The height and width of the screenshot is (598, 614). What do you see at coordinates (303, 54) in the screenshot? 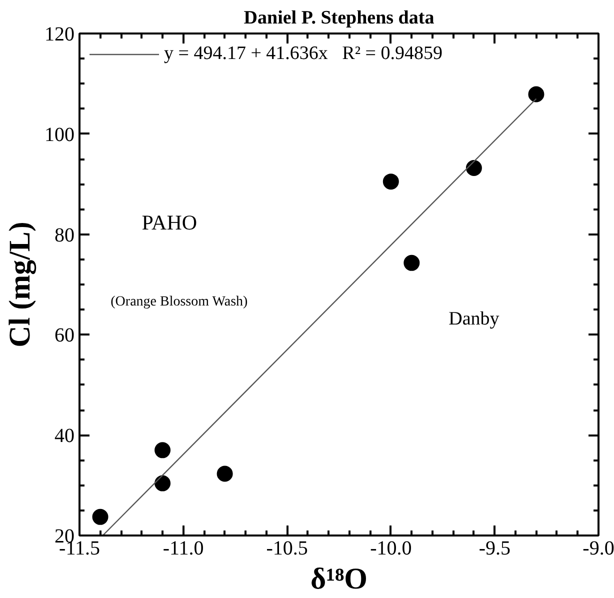
I see `legend-label: y = 494.17 + 41.636x R² = 0.94859` at bounding box center [303, 54].